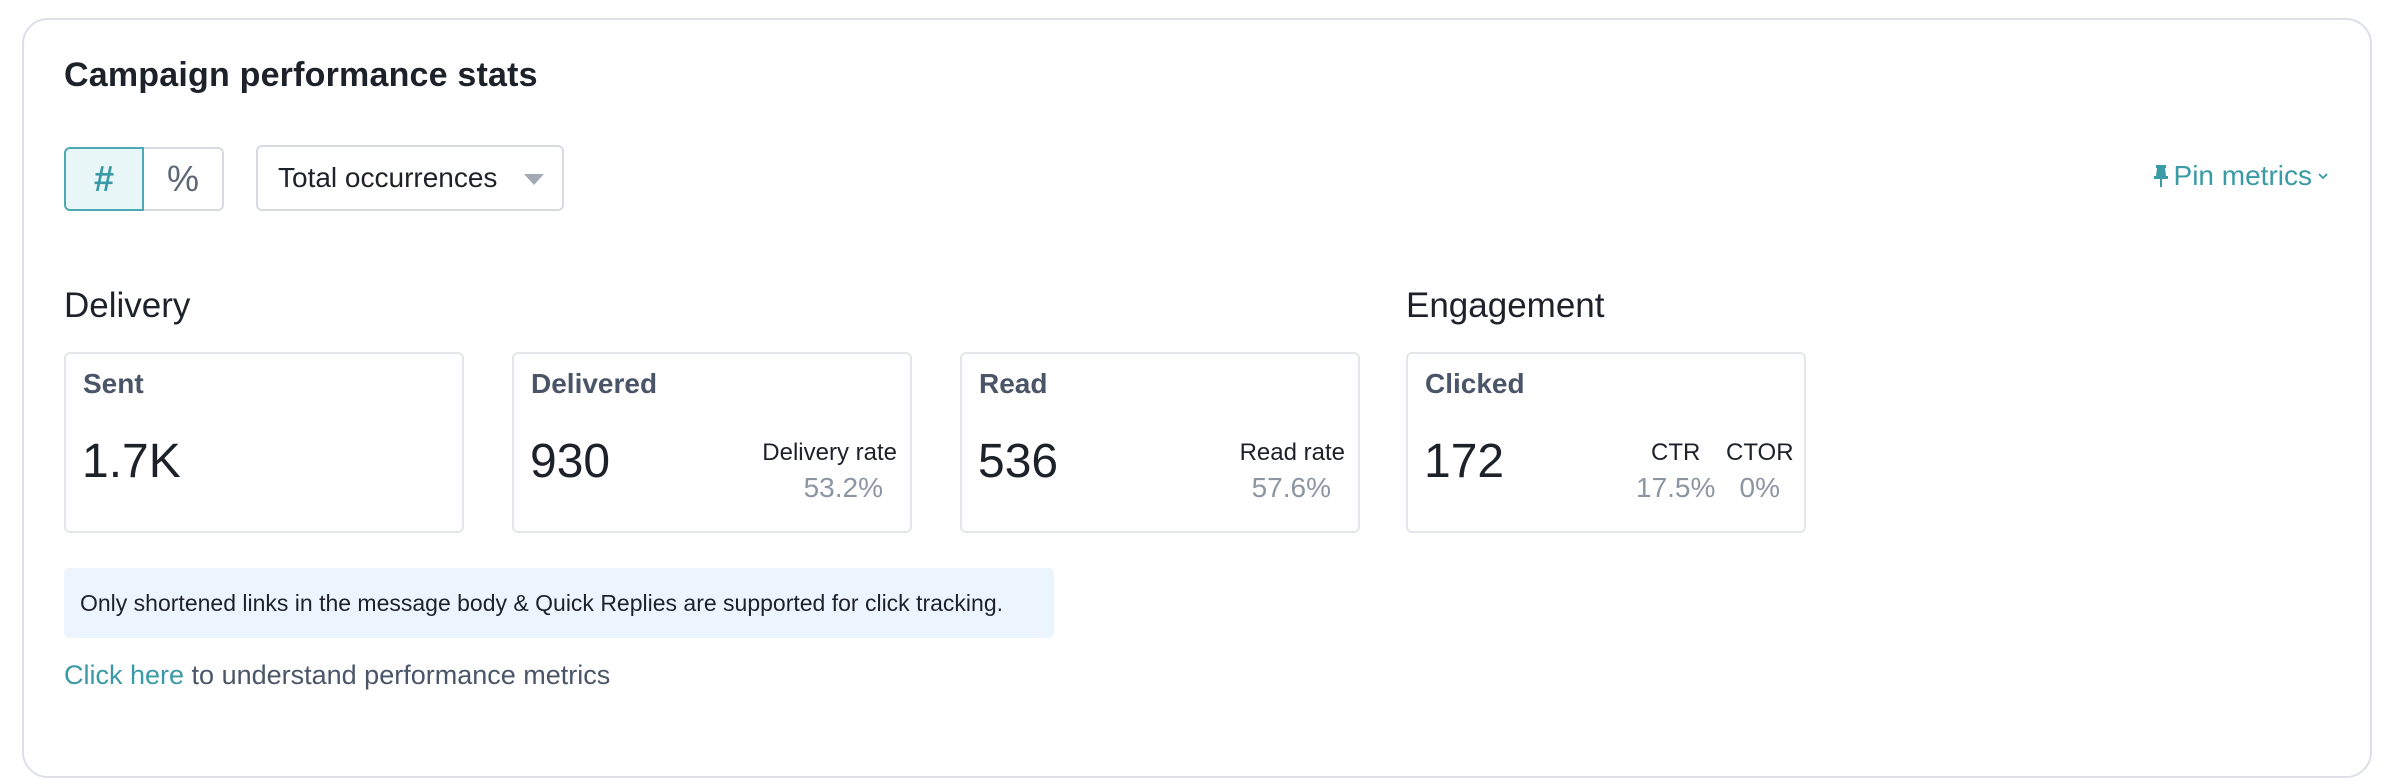  Describe the element at coordinates (570, 461) in the screenshot. I see `card-value: 930` at that location.